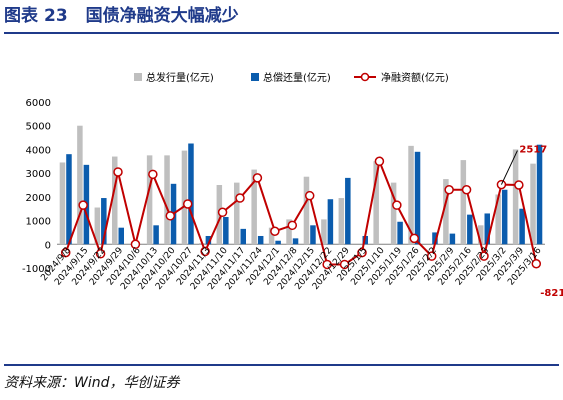  Describe the element at coordinates (365, 77) in the screenshot. I see `legend-marker-net` at that location.